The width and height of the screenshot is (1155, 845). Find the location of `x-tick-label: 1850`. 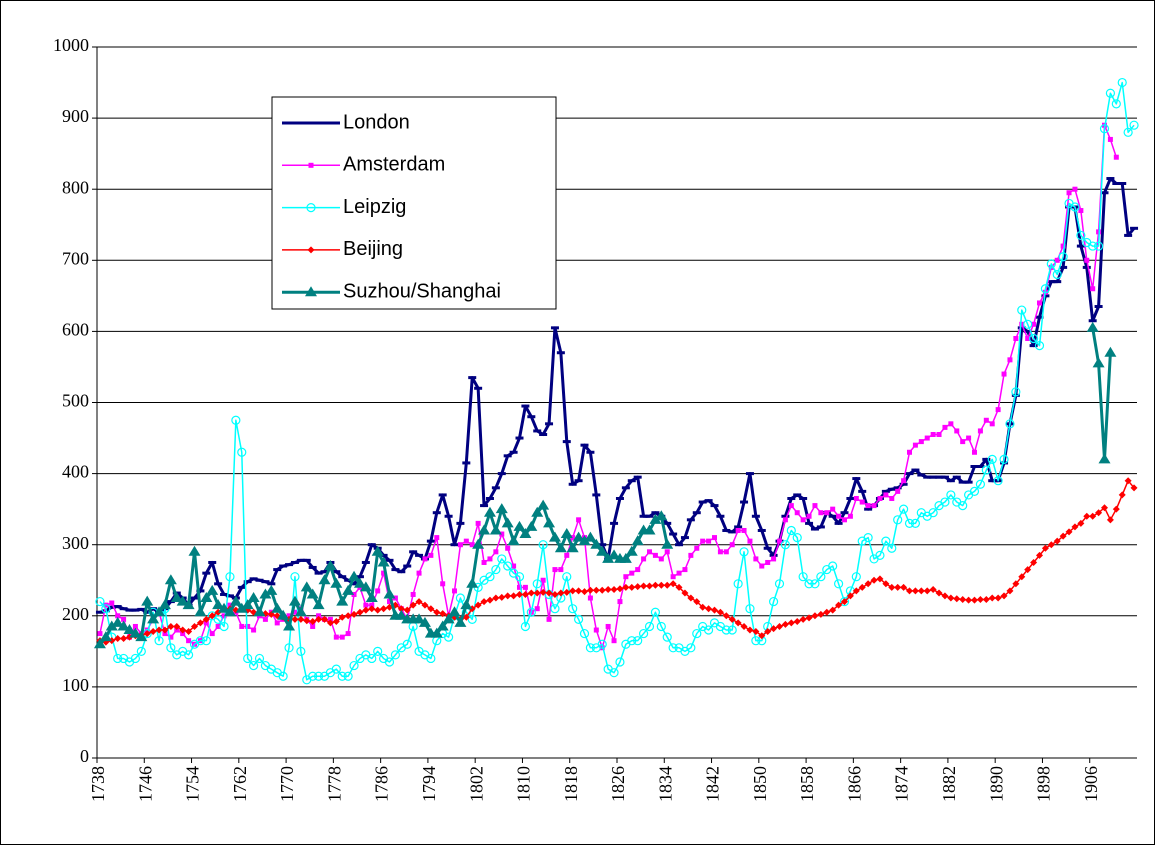

x-tick-label: 1850 is located at coordinates (760, 784).